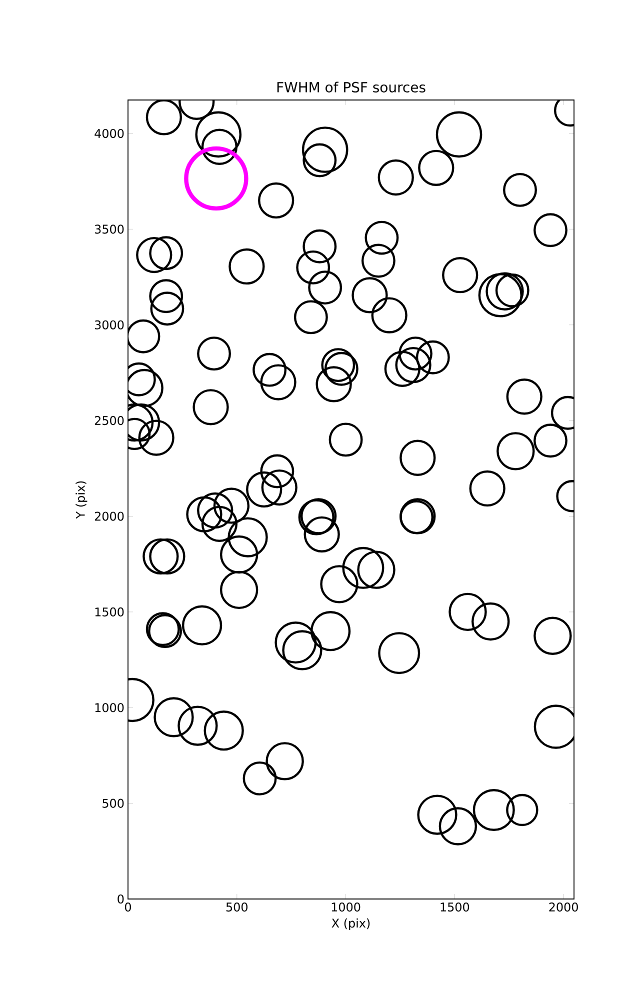 Image resolution: width=637 pixels, height=1000 pixels. I want to click on y-tick-label: 1500, so click(109, 611).